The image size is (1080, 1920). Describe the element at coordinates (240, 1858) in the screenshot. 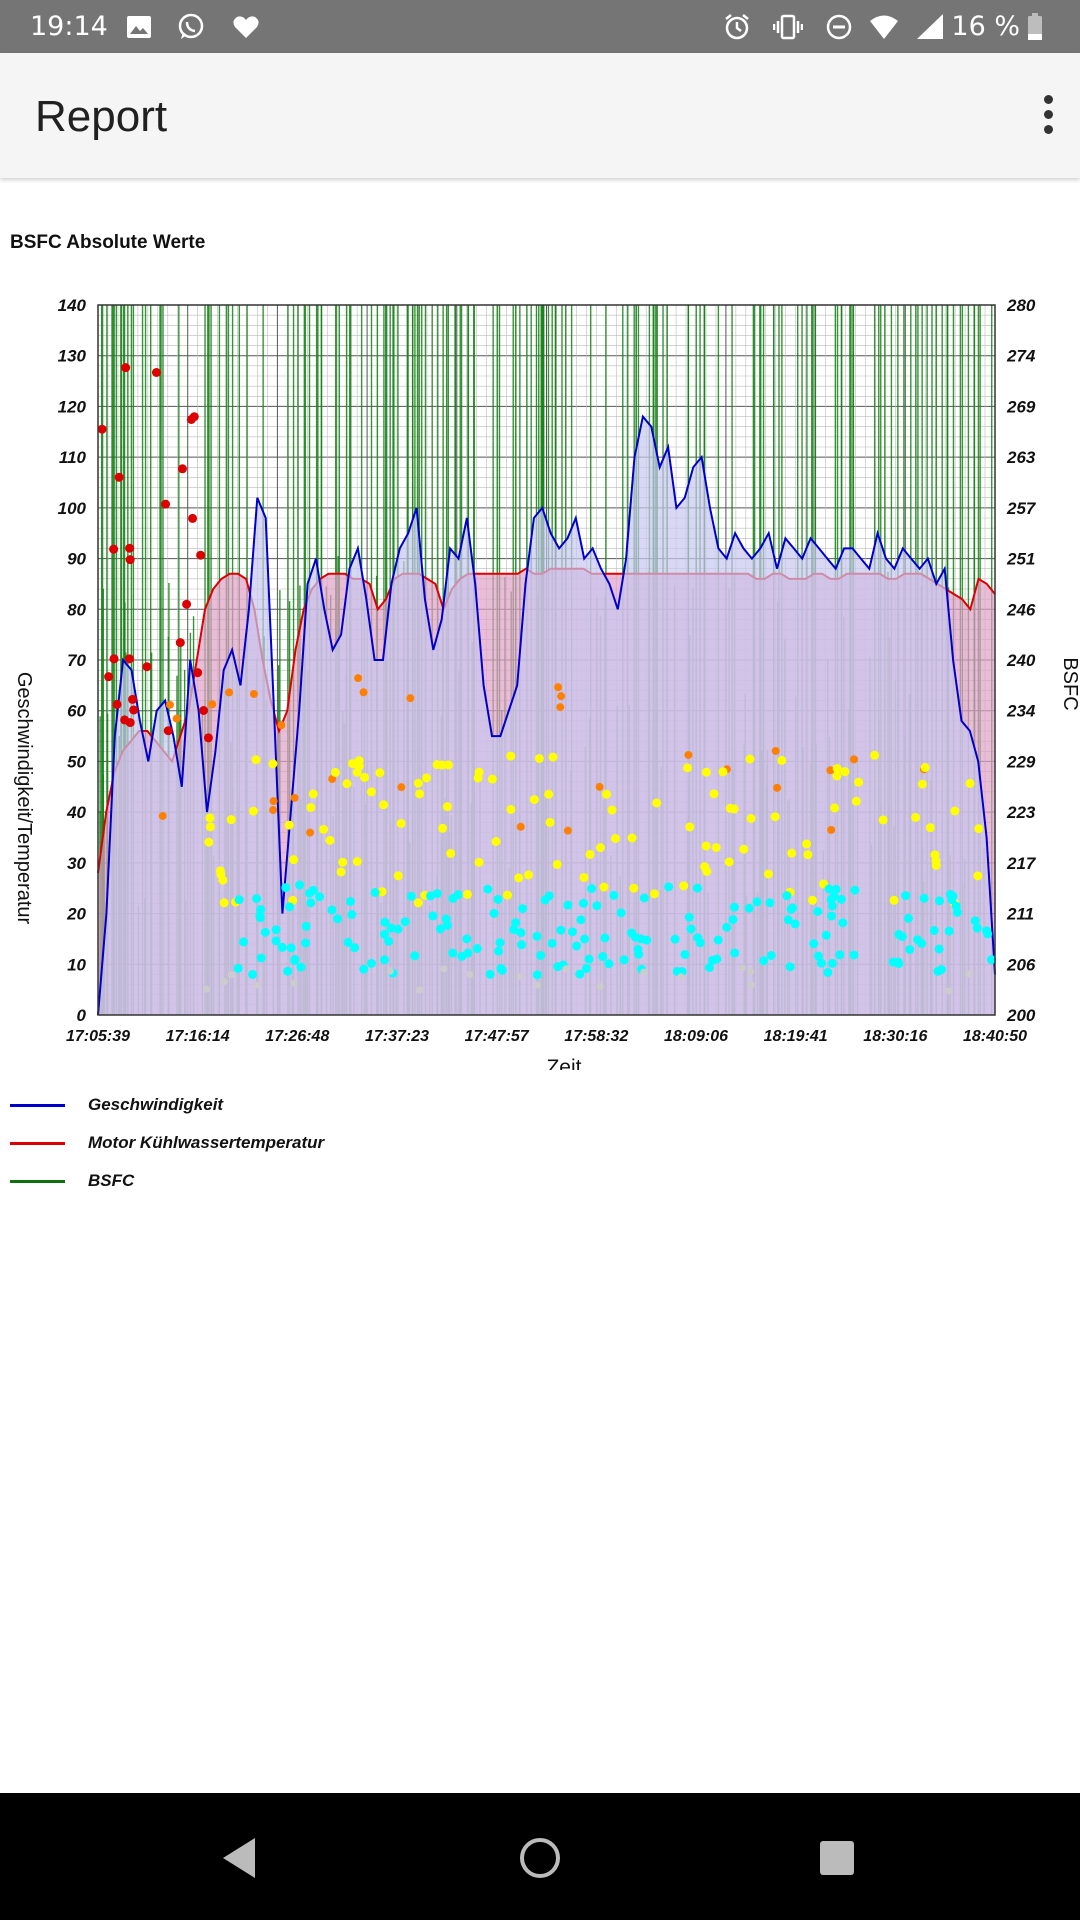

I see `back-icon` at that location.